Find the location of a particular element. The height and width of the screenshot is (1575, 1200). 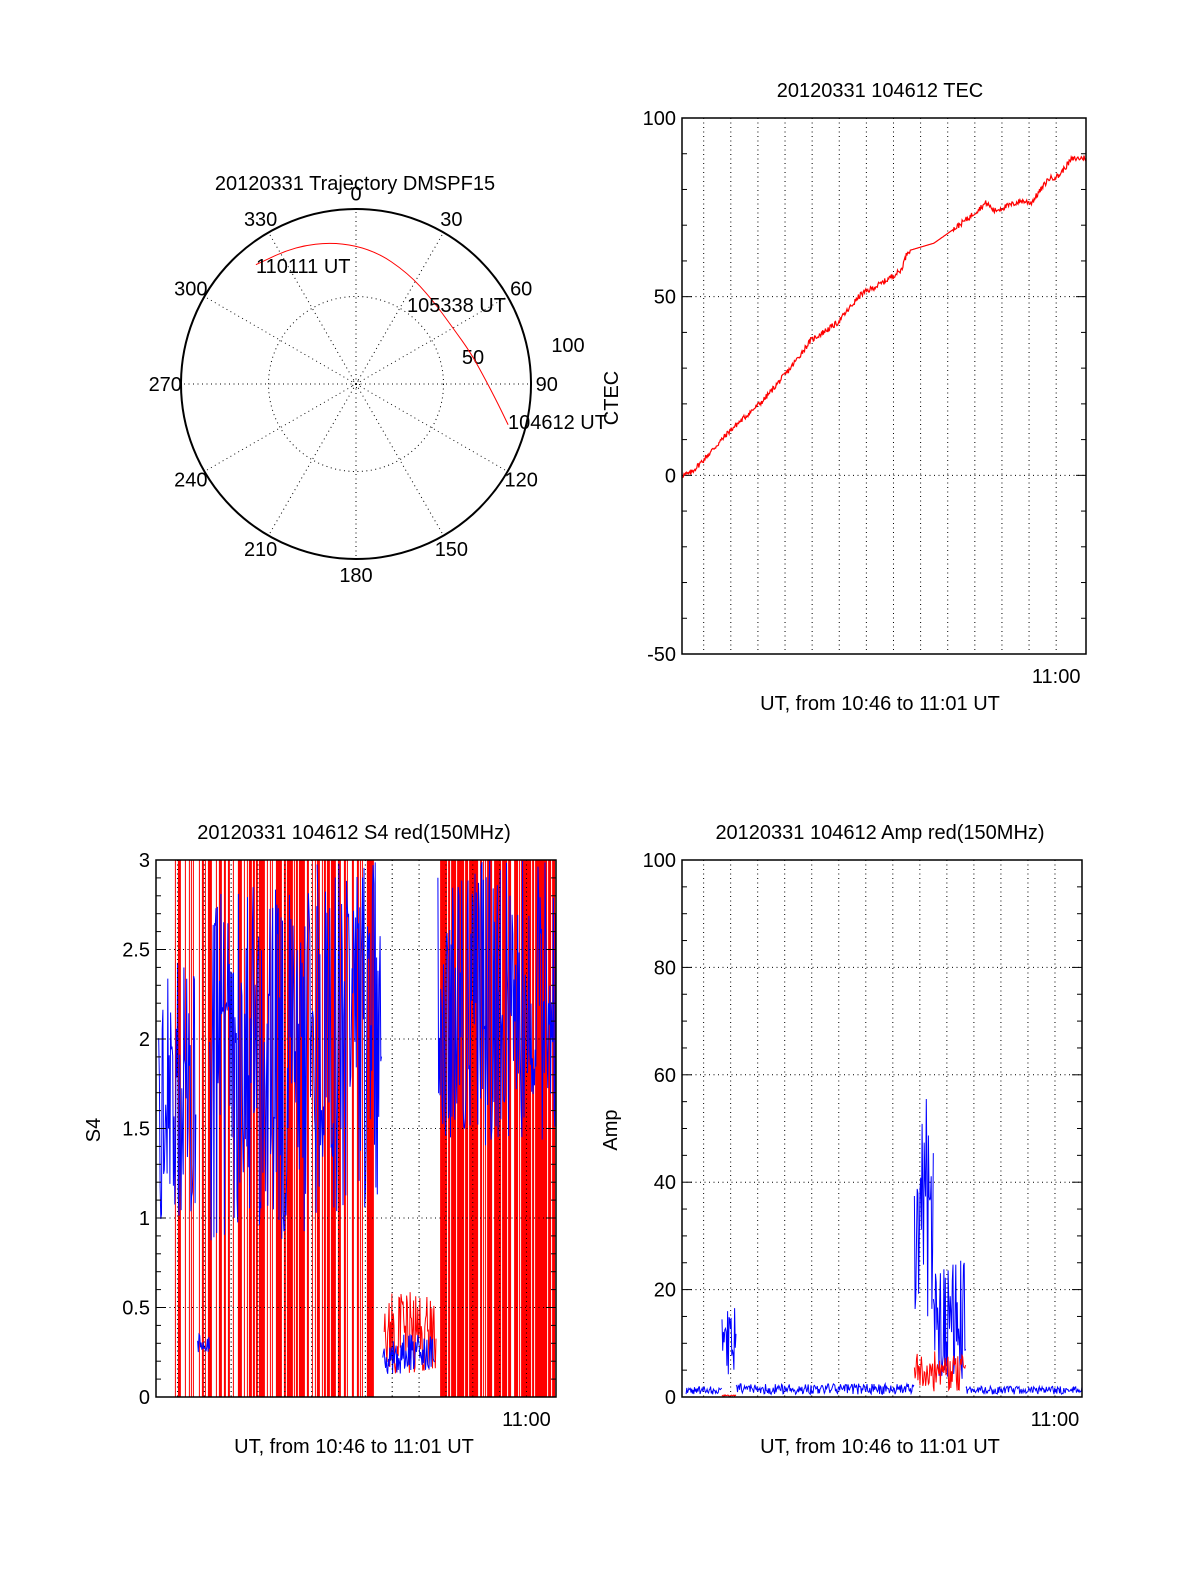

tec-ylabel: CTEC is located at coordinates (612, 398).